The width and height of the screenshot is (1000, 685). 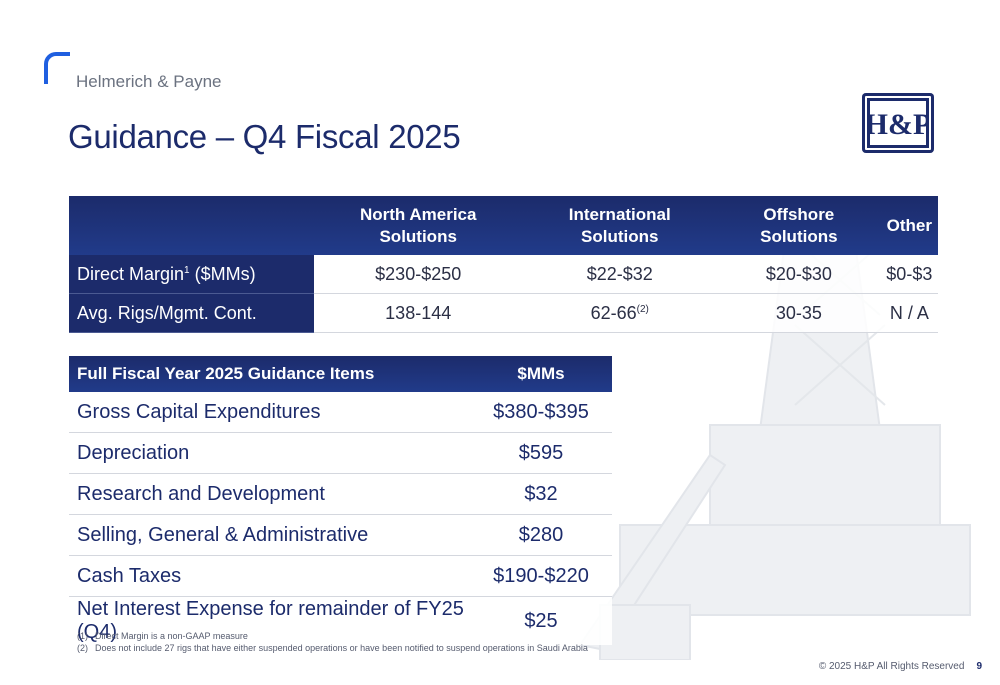 What do you see at coordinates (418, 313) in the screenshot?
I see `table-cell: 138-144` at bounding box center [418, 313].